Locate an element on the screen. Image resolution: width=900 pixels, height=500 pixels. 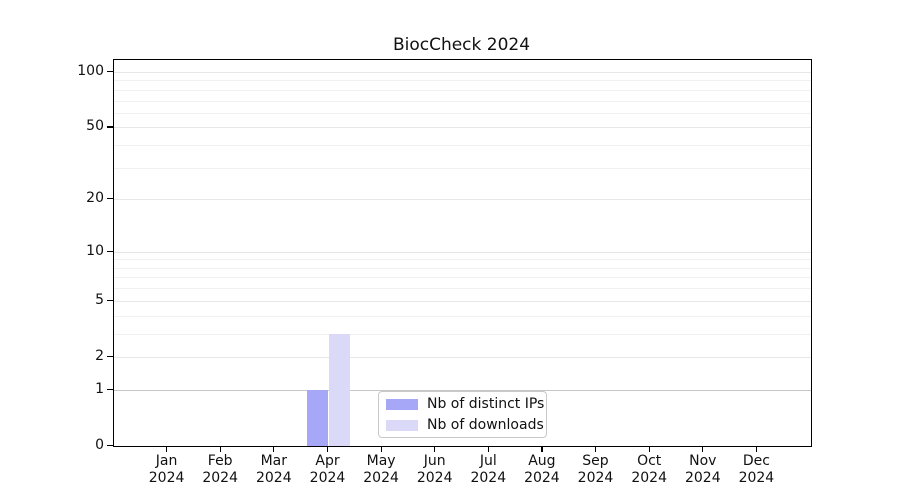
x-tick-month: Apr is located at coordinates (327, 461).